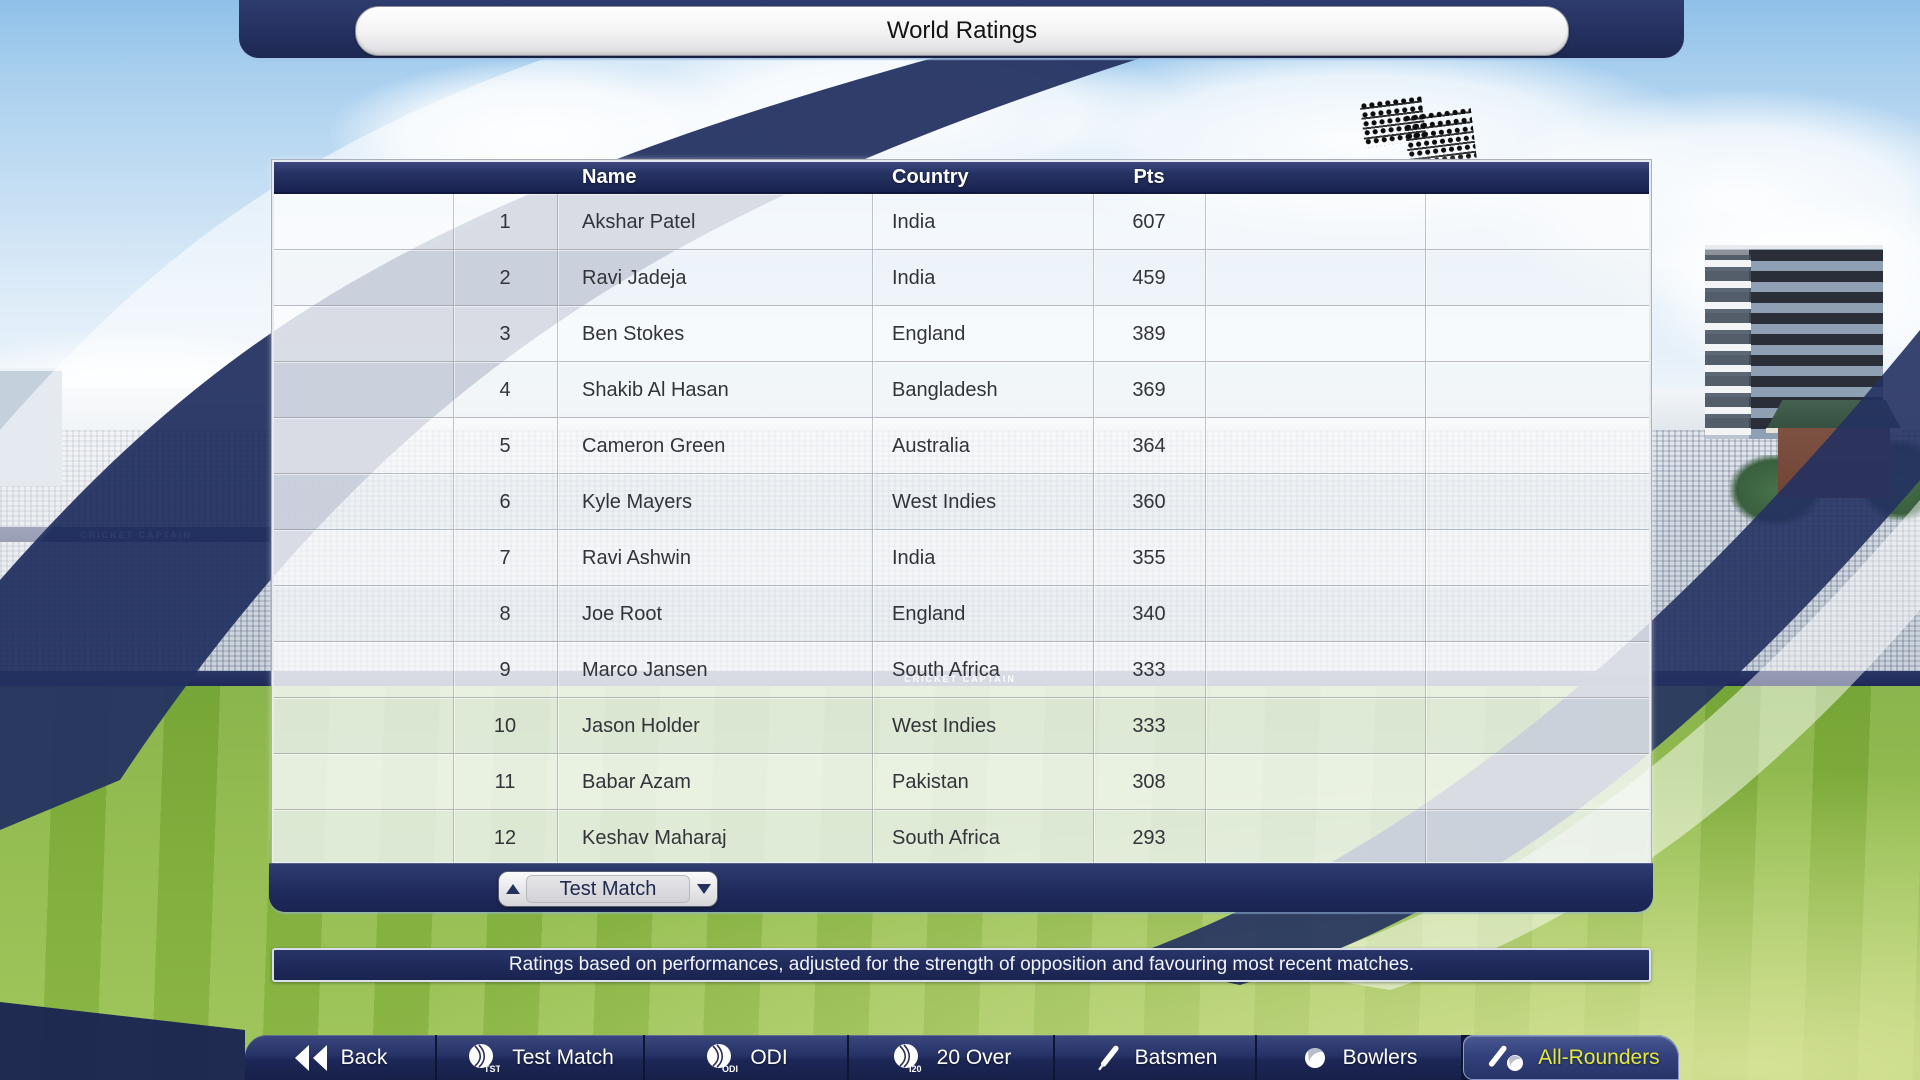 Image resolution: width=1920 pixels, height=1080 pixels. I want to click on pts-cell: 459, so click(1149, 278).